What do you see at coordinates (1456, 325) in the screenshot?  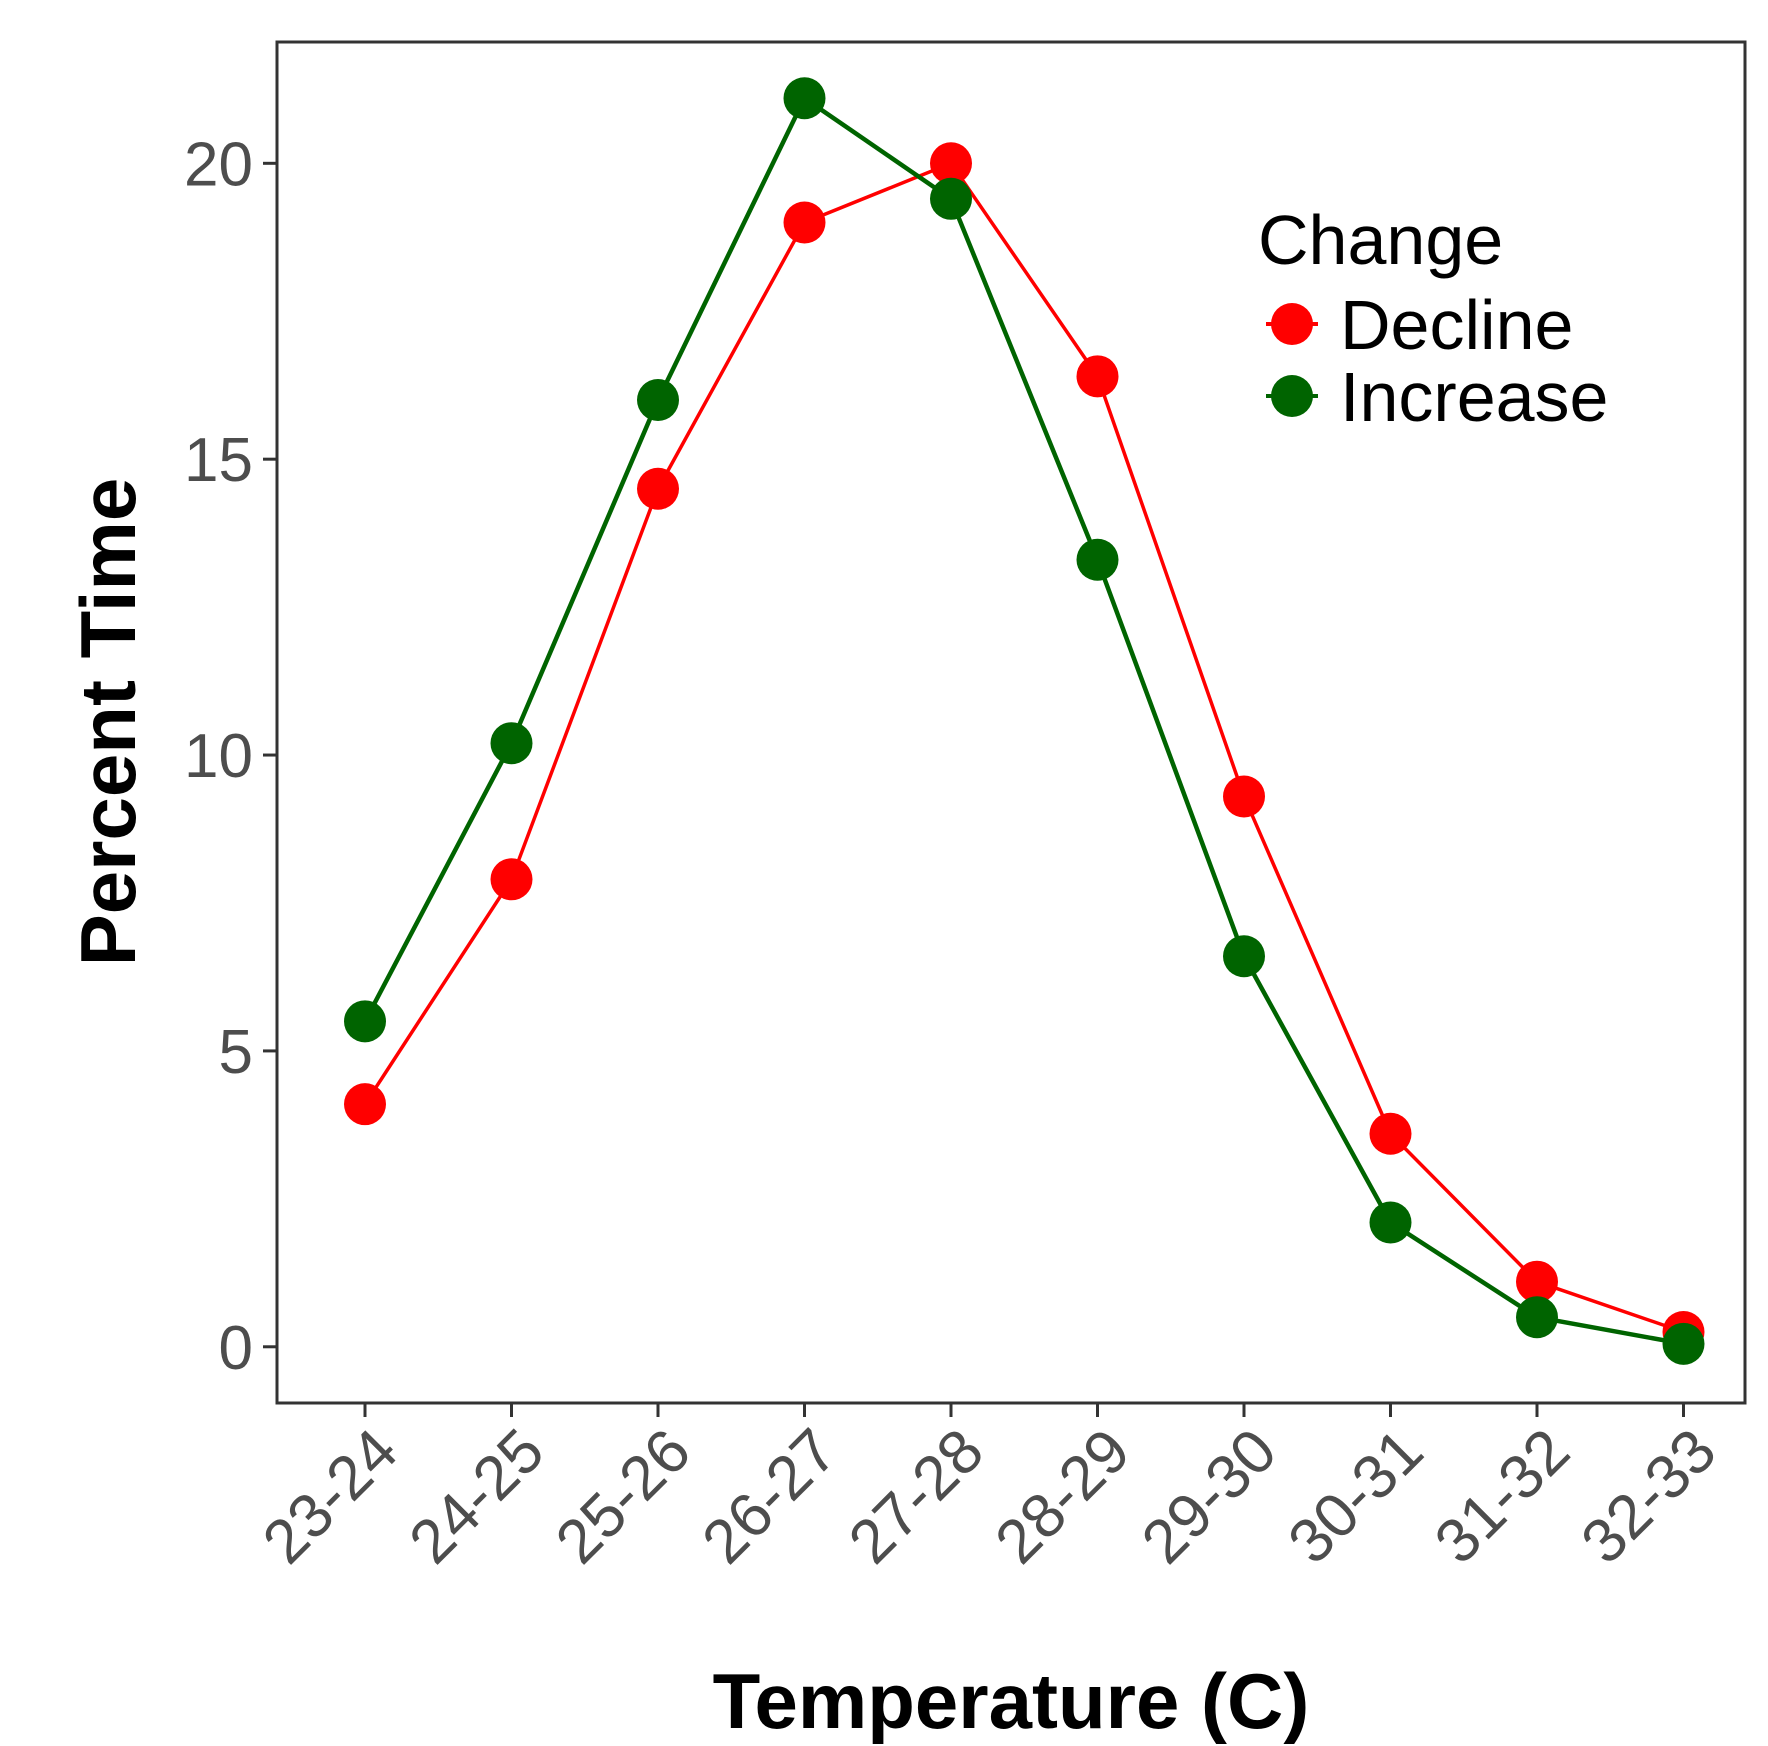 I see `legend-label-decline: Decline` at bounding box center [1456, 325].